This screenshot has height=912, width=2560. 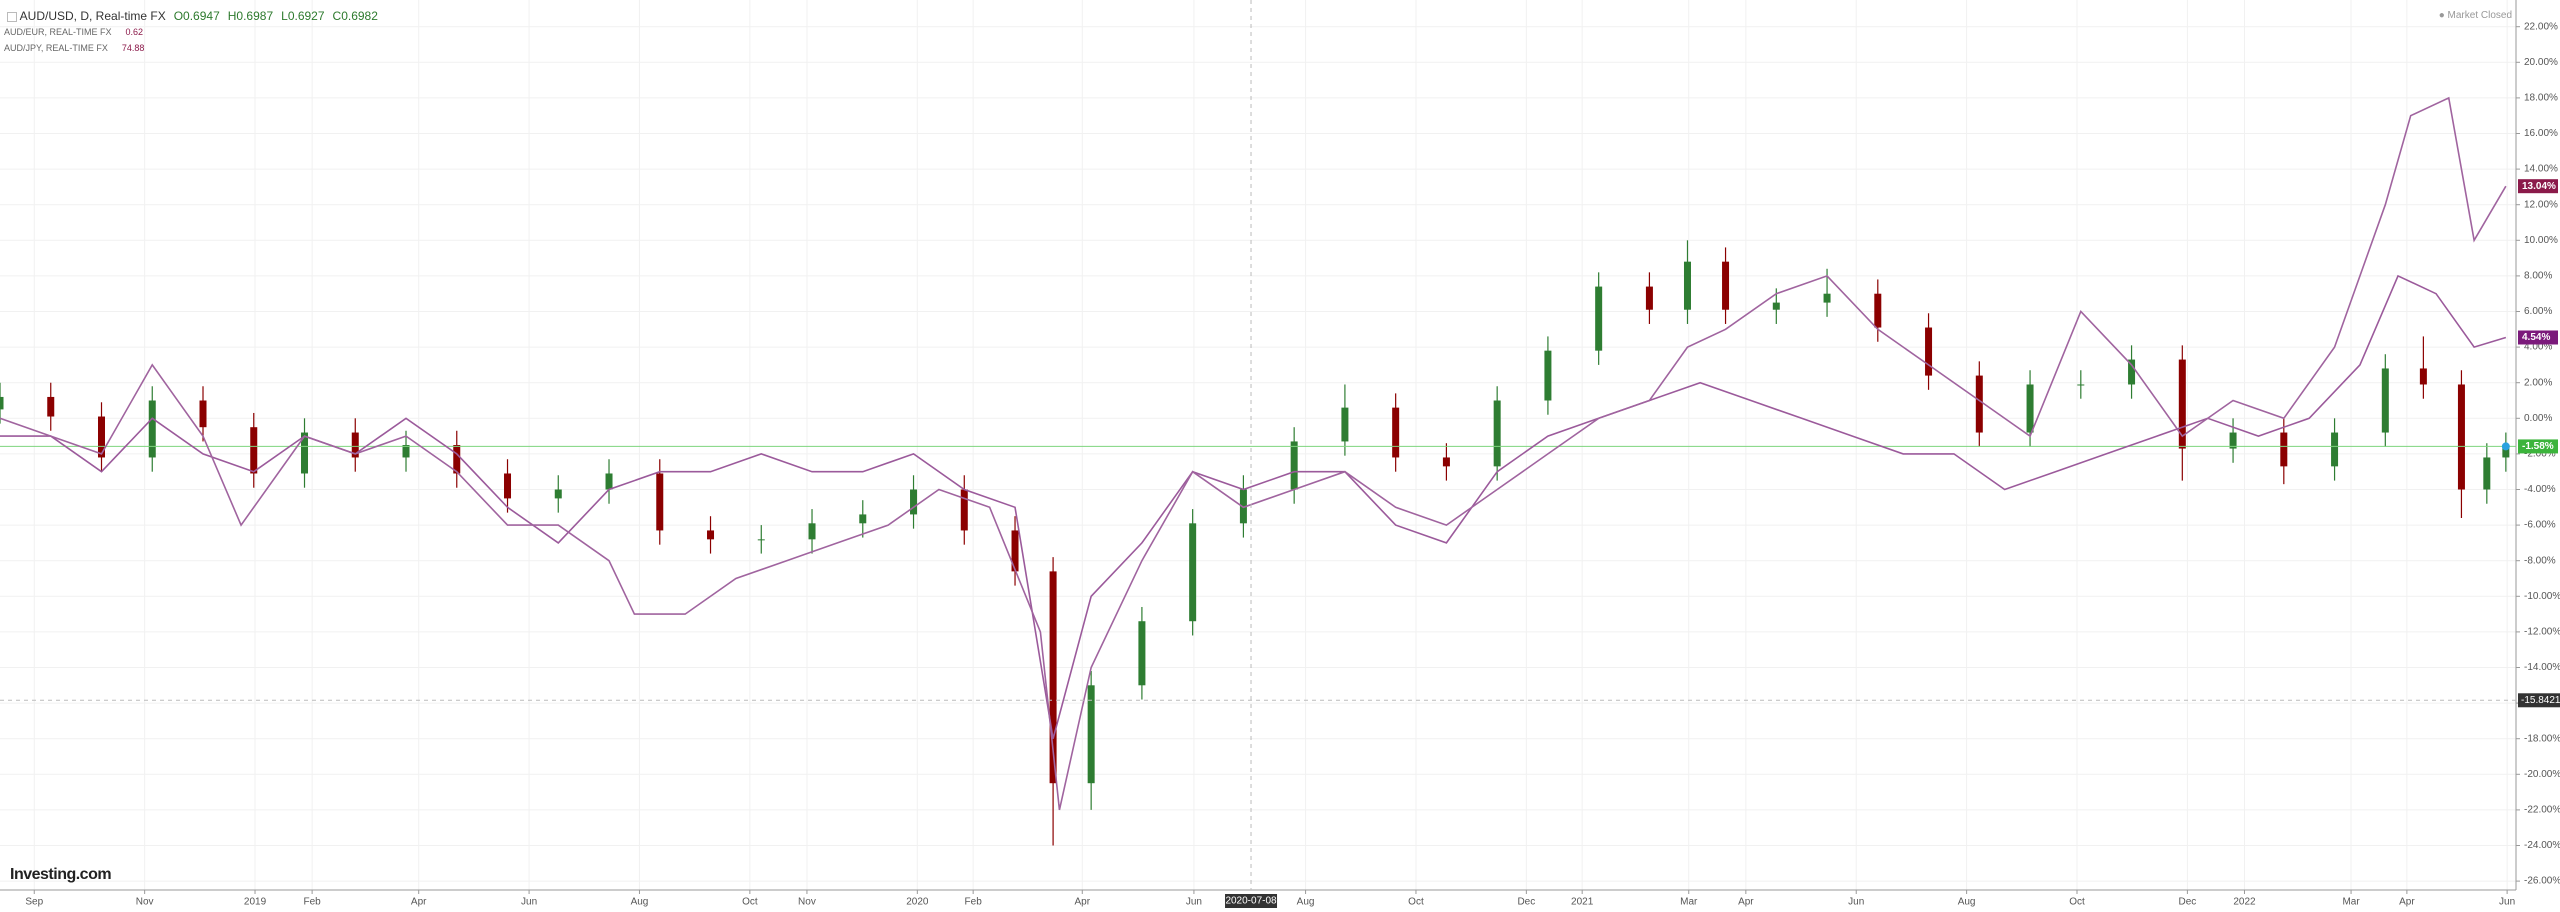 What do you see at coordinates (2542, 632) in the screenshot?
I see `y-tick-label: -12.00%` at bounding box center [2542, 632].